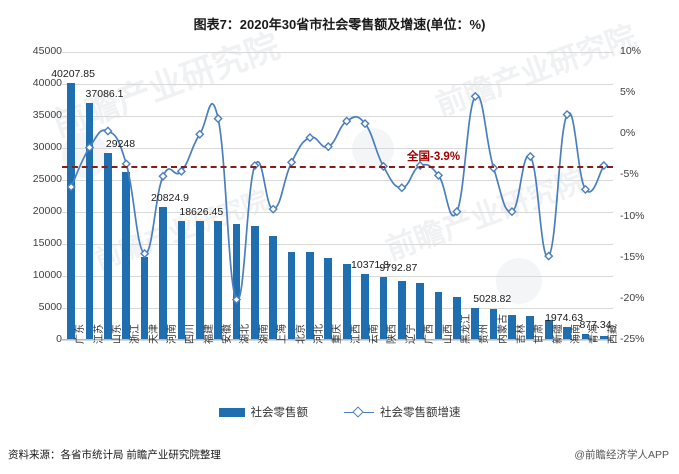 This screenshot has height=474, width=679. What do you see at coordinates (71, 187) in the screenshot?
I see `line-marker: 广东: -6.4%` at bounding box center [71, 187].